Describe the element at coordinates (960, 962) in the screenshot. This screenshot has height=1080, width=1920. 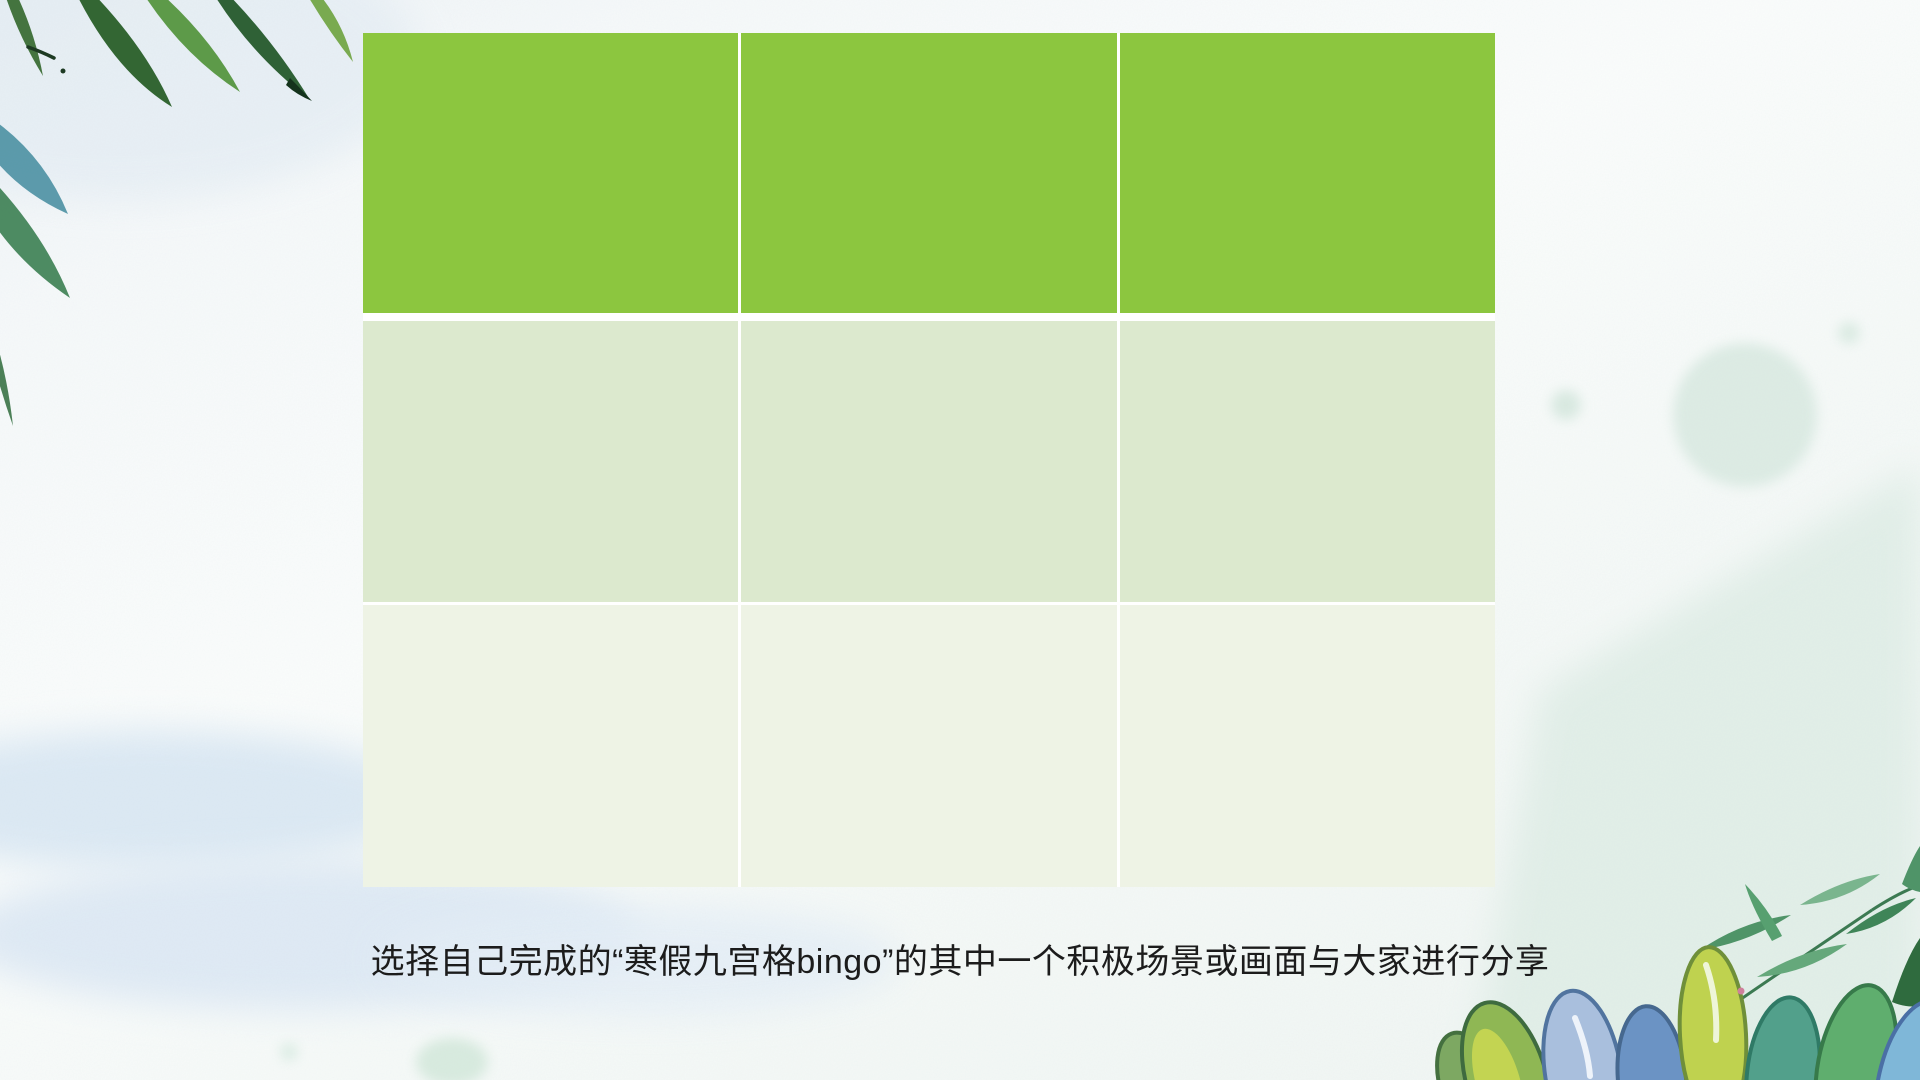
I see `caption-text: 选择自己完成的“寒假九宫格bingo”的其中一个积极场景或画面与大家进行分享` at that location.